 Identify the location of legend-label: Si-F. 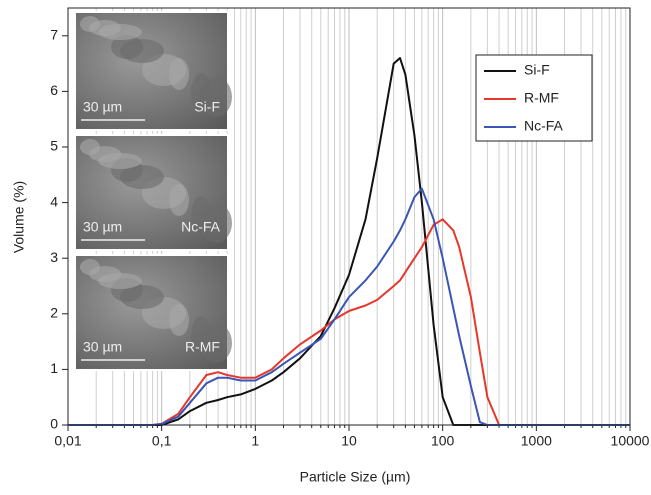
(537, 70).